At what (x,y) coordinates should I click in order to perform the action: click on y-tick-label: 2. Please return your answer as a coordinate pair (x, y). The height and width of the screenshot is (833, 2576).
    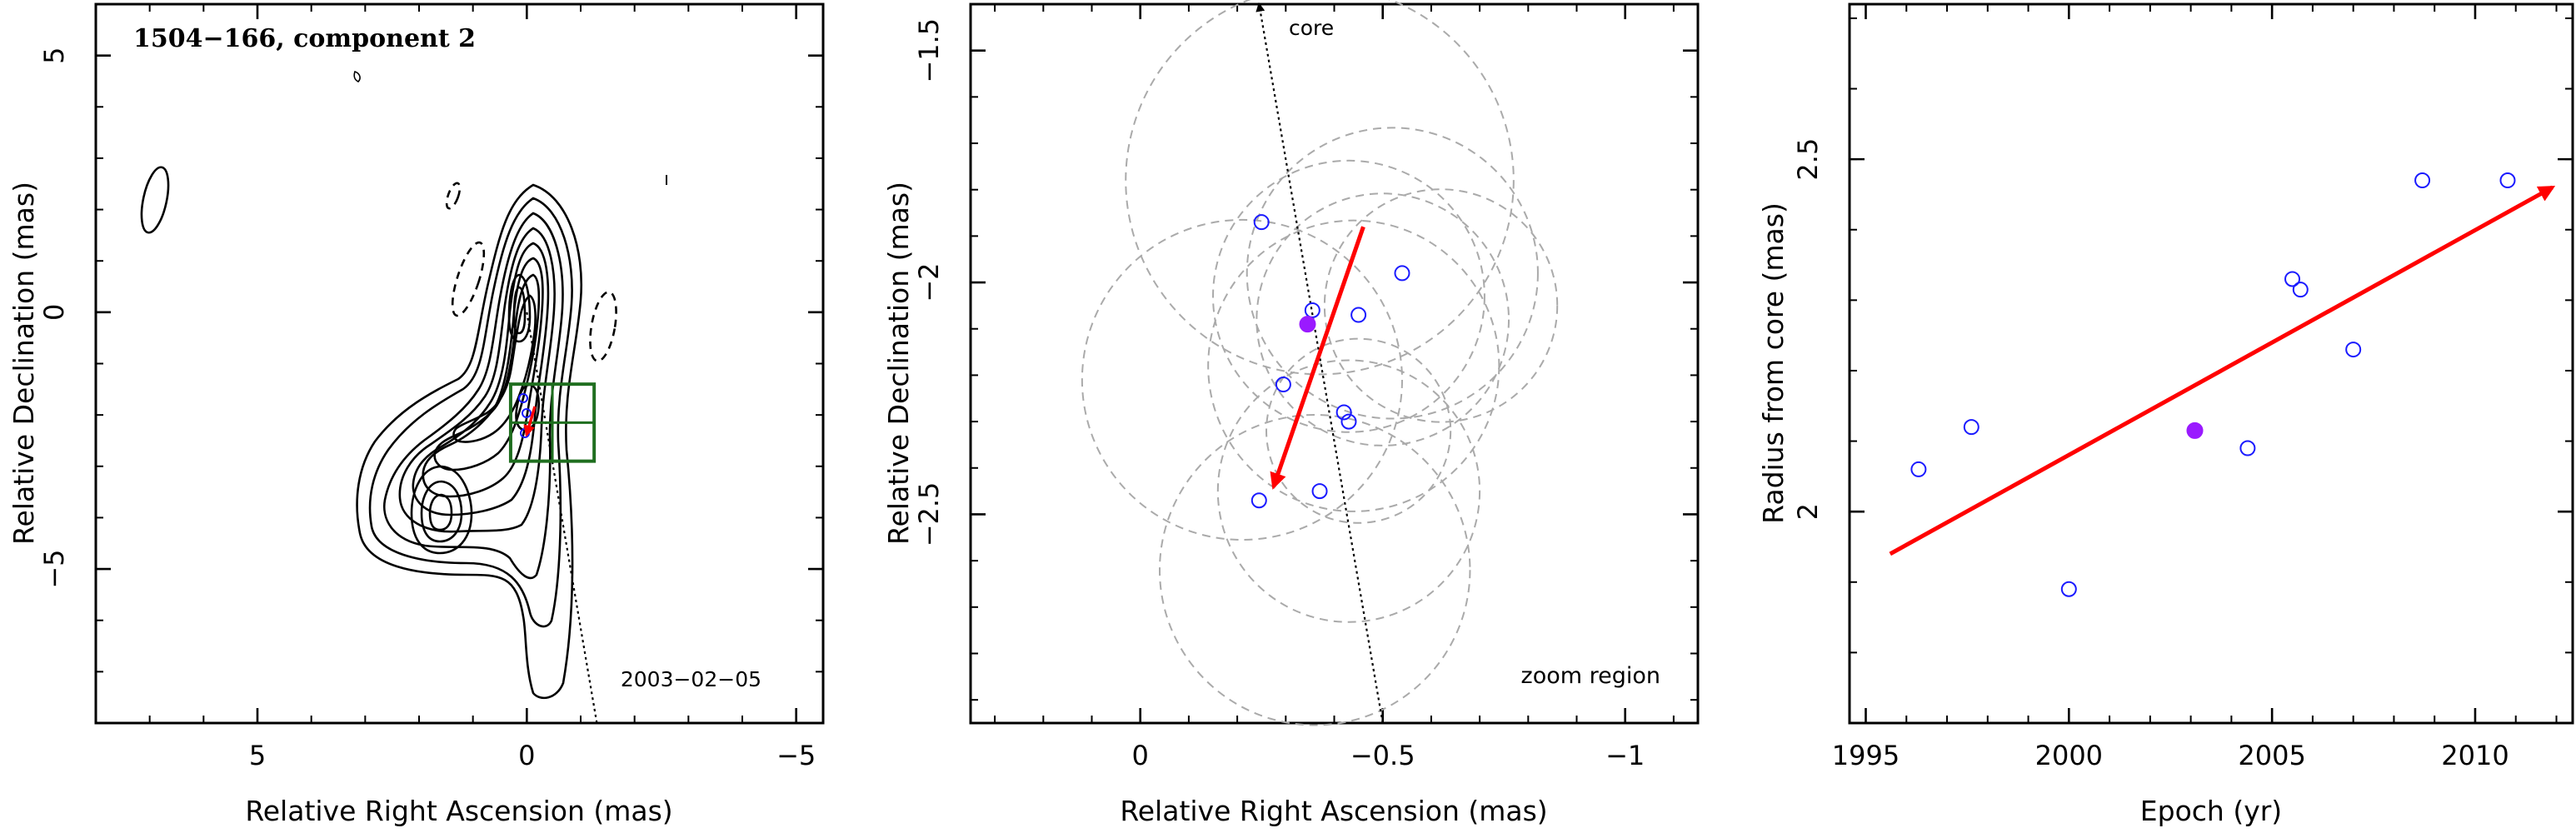
    Looking at the image, I should click on (1808, 511).